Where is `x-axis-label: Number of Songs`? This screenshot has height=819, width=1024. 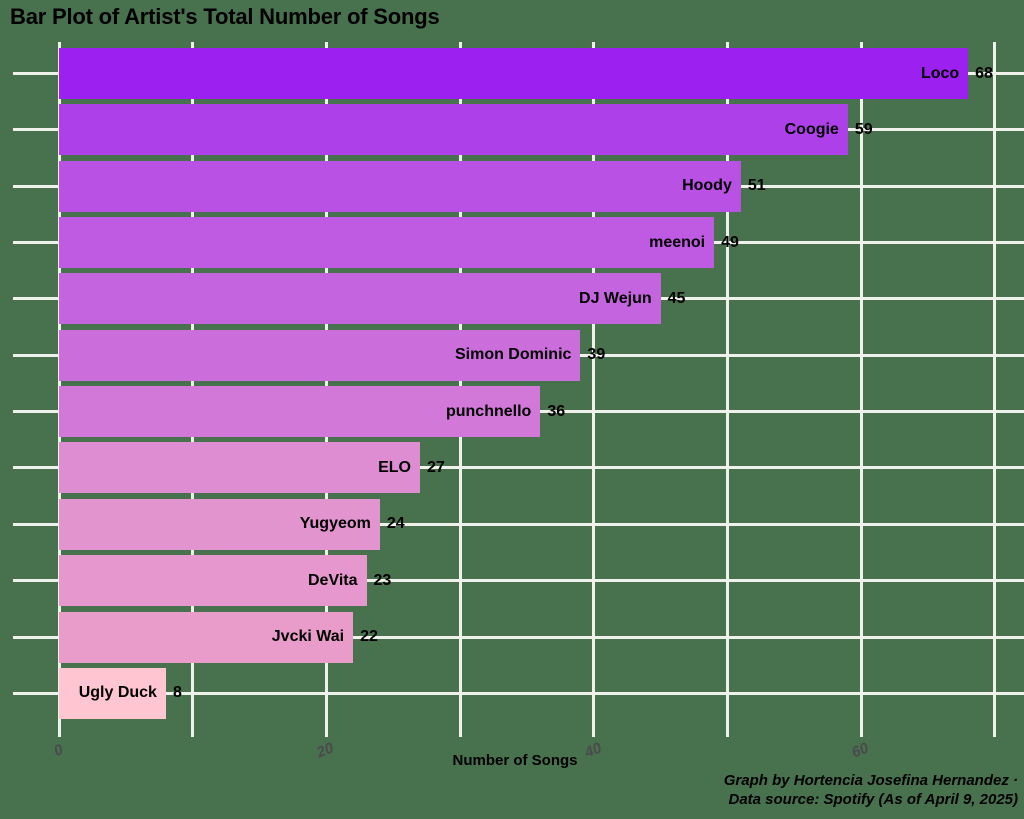
x-axis-label: Number of Songs is located at coordinates (515, 760).